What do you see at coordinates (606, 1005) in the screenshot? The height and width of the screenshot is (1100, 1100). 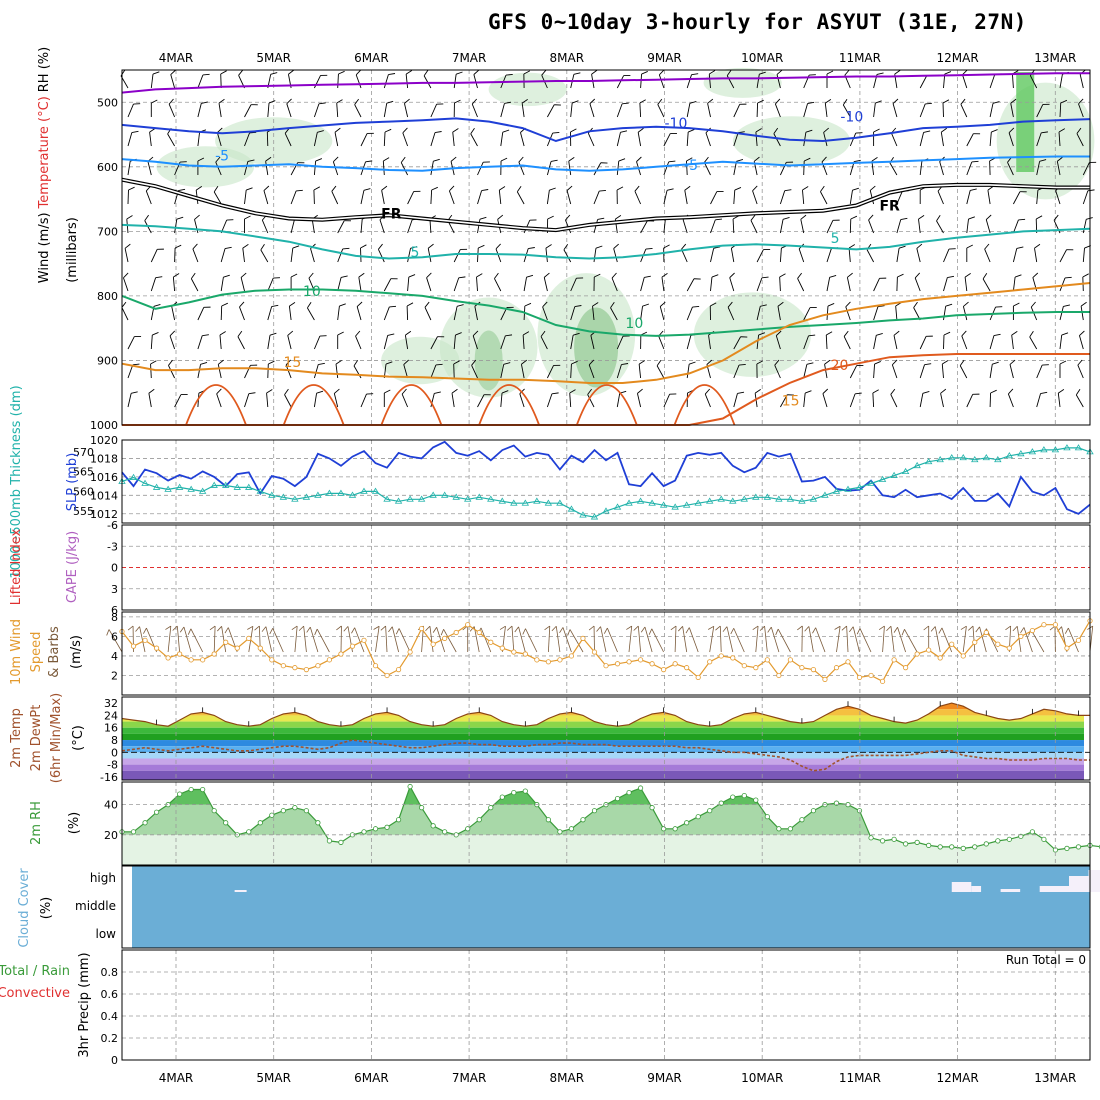 I see `precip-frame` at bounding box center [606, 1005].